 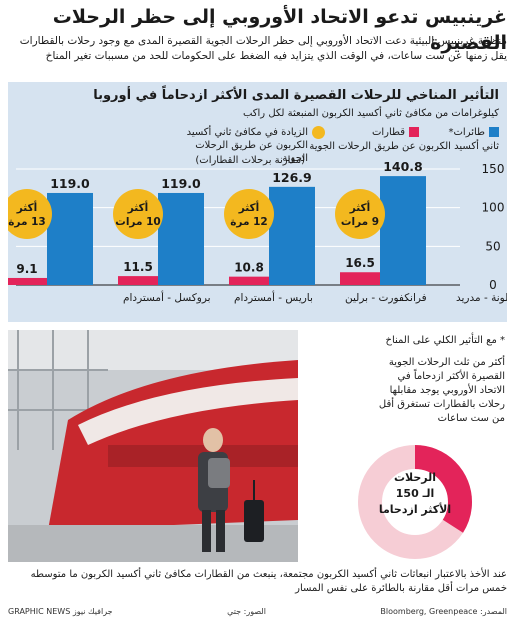 I want to click on side-footnote: * مع التأثير الكلي على المناخ, so click(x=445, y=340).